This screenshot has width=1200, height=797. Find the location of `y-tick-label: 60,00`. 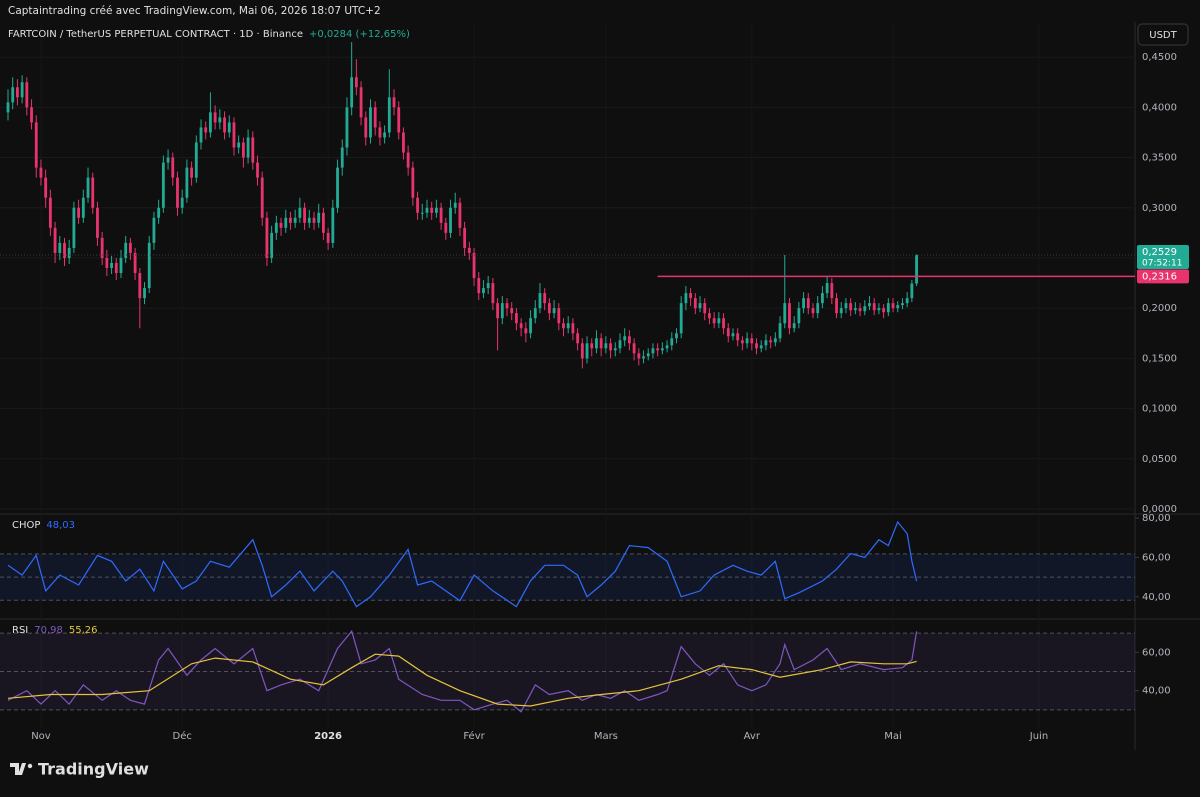

y-tick-label: 60,00 is located at coordinates (1156, 652).